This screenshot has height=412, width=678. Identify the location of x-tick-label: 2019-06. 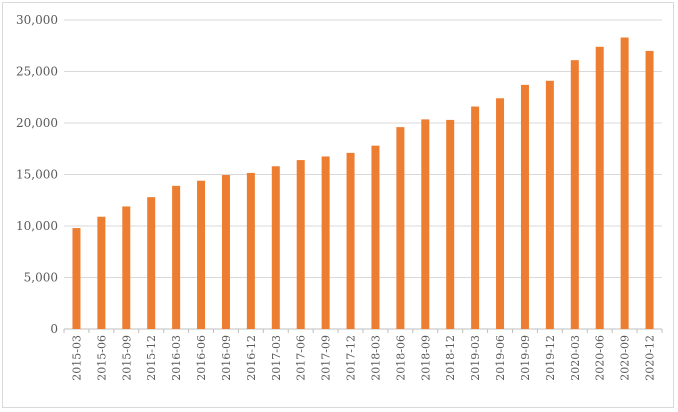
(500, 358).